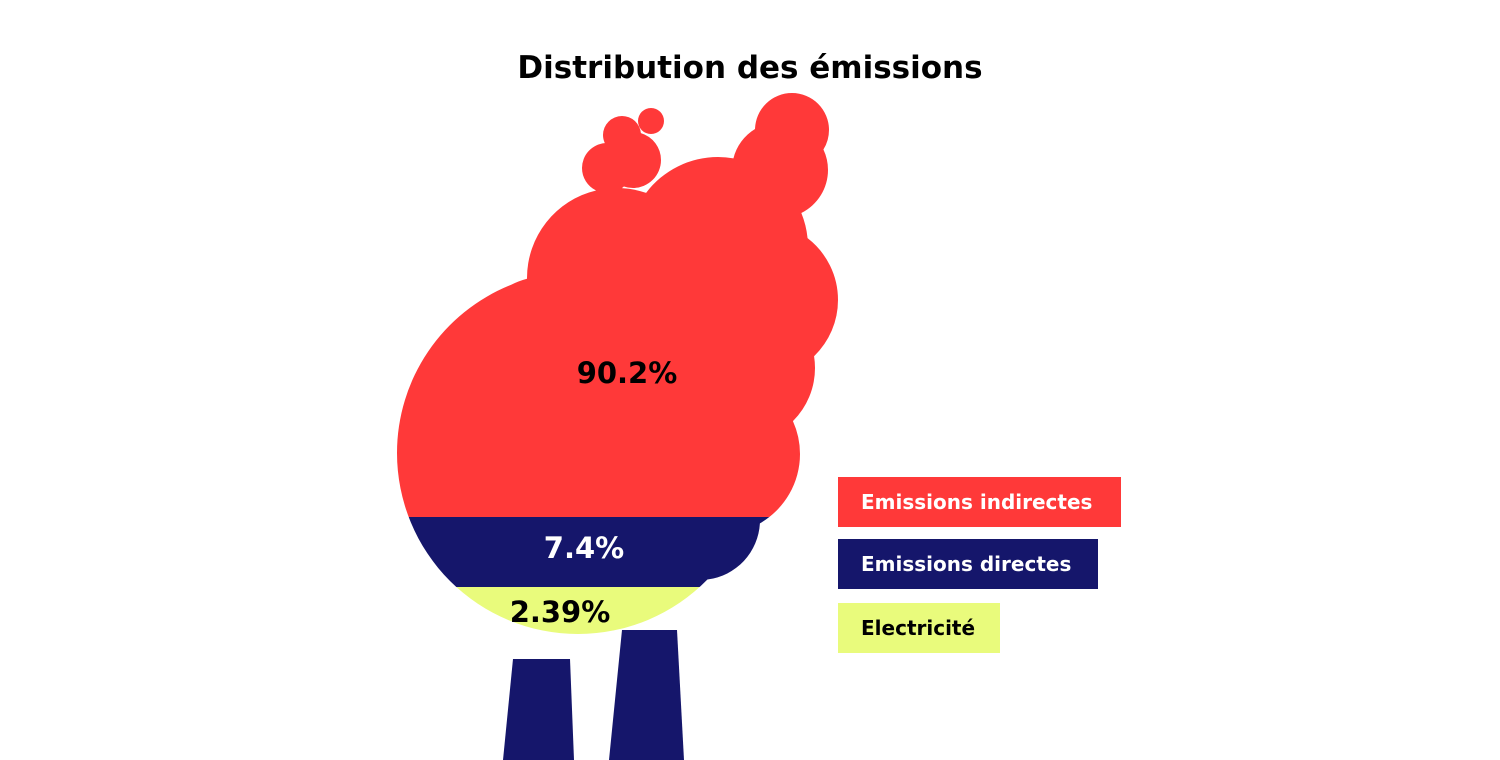 Image resolution: width=1500 pixels, height=760 pixels. What do you see at coordinates (538, 709) in the screenshot?
I see `chimney-left` at bounding box center [538, 709].